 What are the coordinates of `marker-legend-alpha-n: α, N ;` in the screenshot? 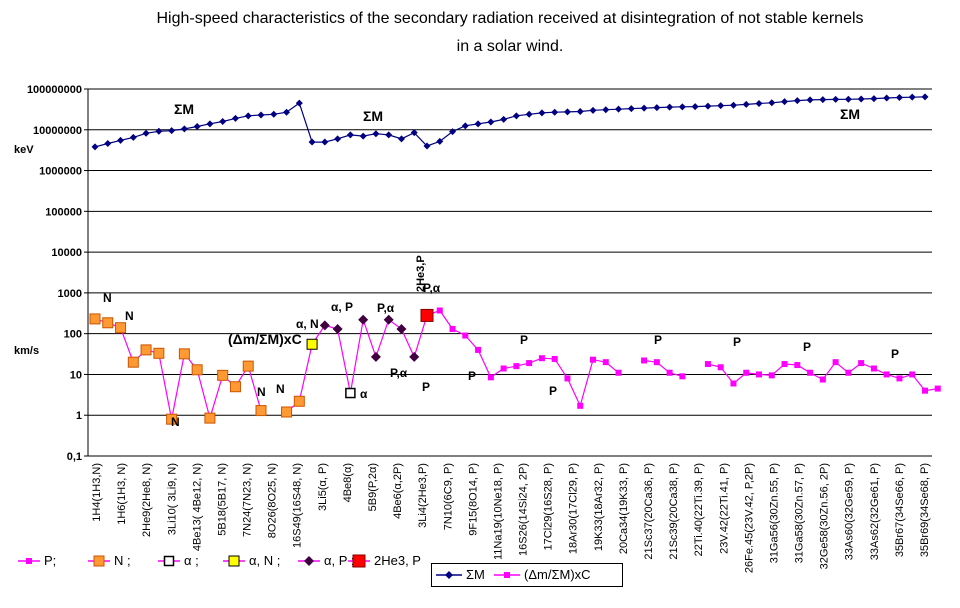 It's located at (251, 560).